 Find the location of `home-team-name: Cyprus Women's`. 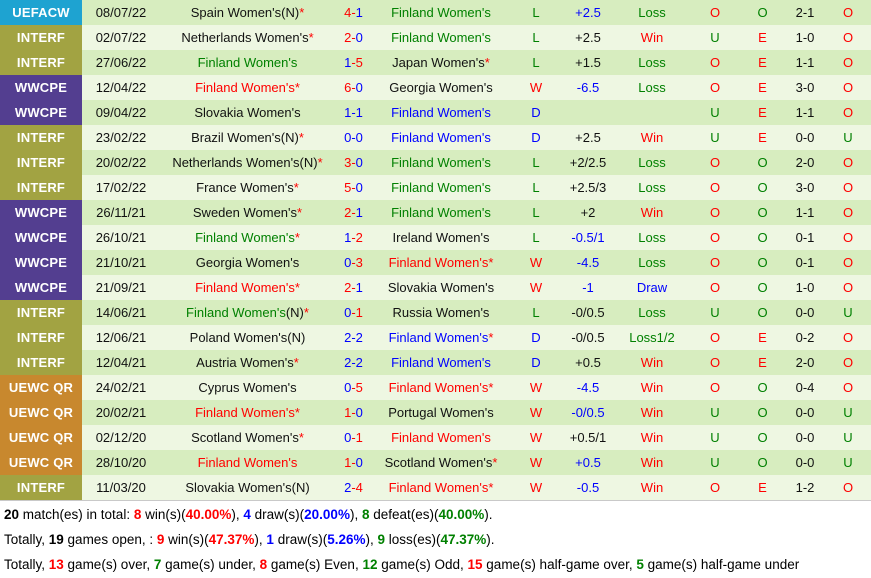

home-team-name: Cyprus Women's is located at coordinates (247, 387).